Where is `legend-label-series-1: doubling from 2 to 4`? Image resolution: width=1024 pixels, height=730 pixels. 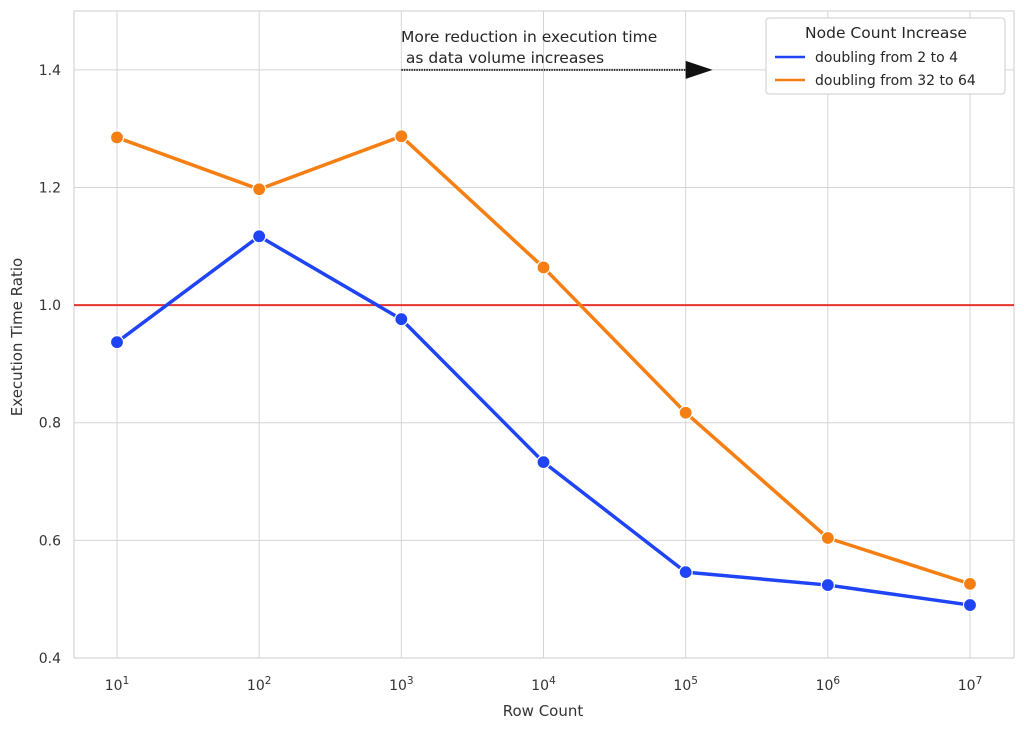
legend-label-series-1: doubling from 2 to 4 is located at coordinates (886, 58).